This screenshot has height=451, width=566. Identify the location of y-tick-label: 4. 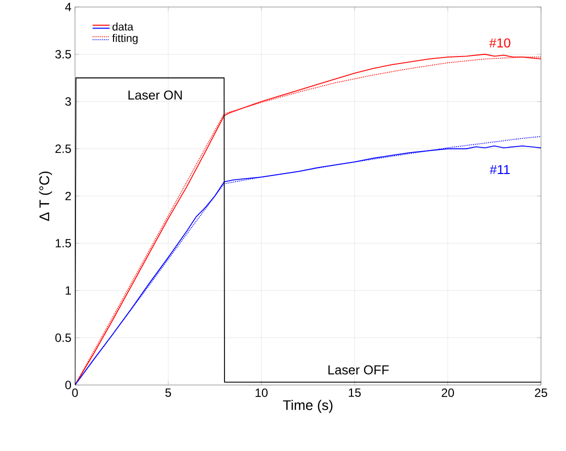
(68, 7).